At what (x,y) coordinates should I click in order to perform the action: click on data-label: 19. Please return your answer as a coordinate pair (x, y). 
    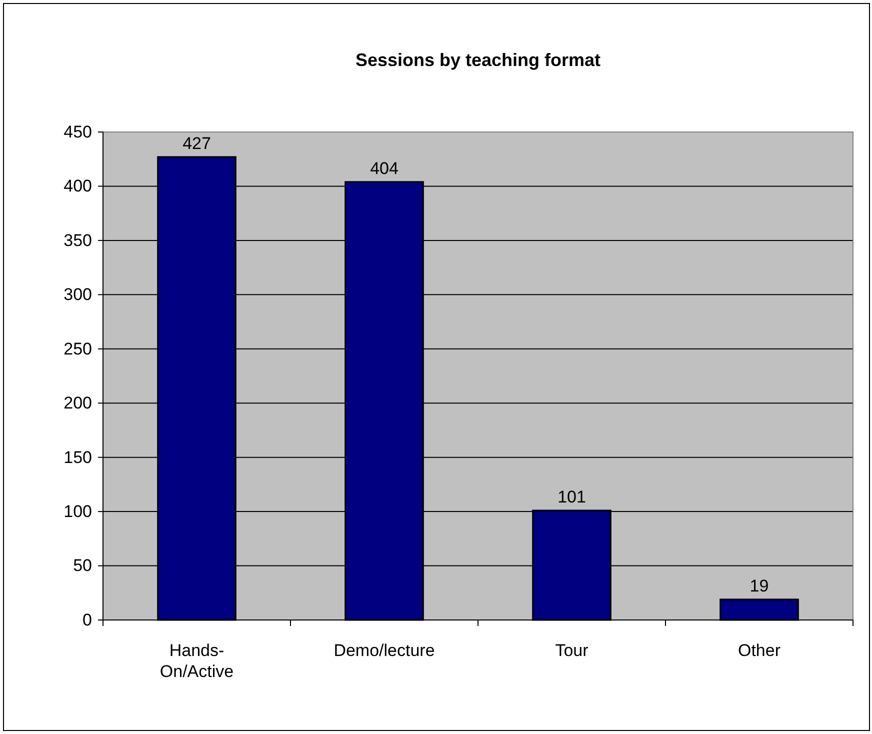
    Looking at the image, I should click on (759, 586).